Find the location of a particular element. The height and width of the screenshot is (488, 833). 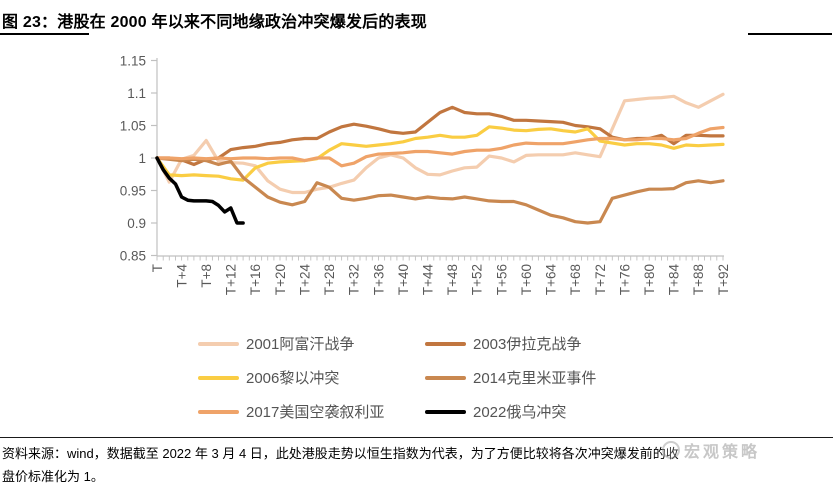

legend-label-2003: 2003伊拉克战争 is located at coordinates (527, 344).